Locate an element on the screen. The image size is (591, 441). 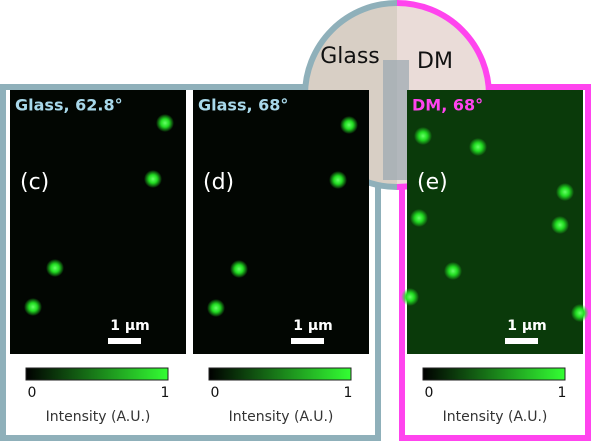
dm-label: DM is located at coordinates (435, 61).